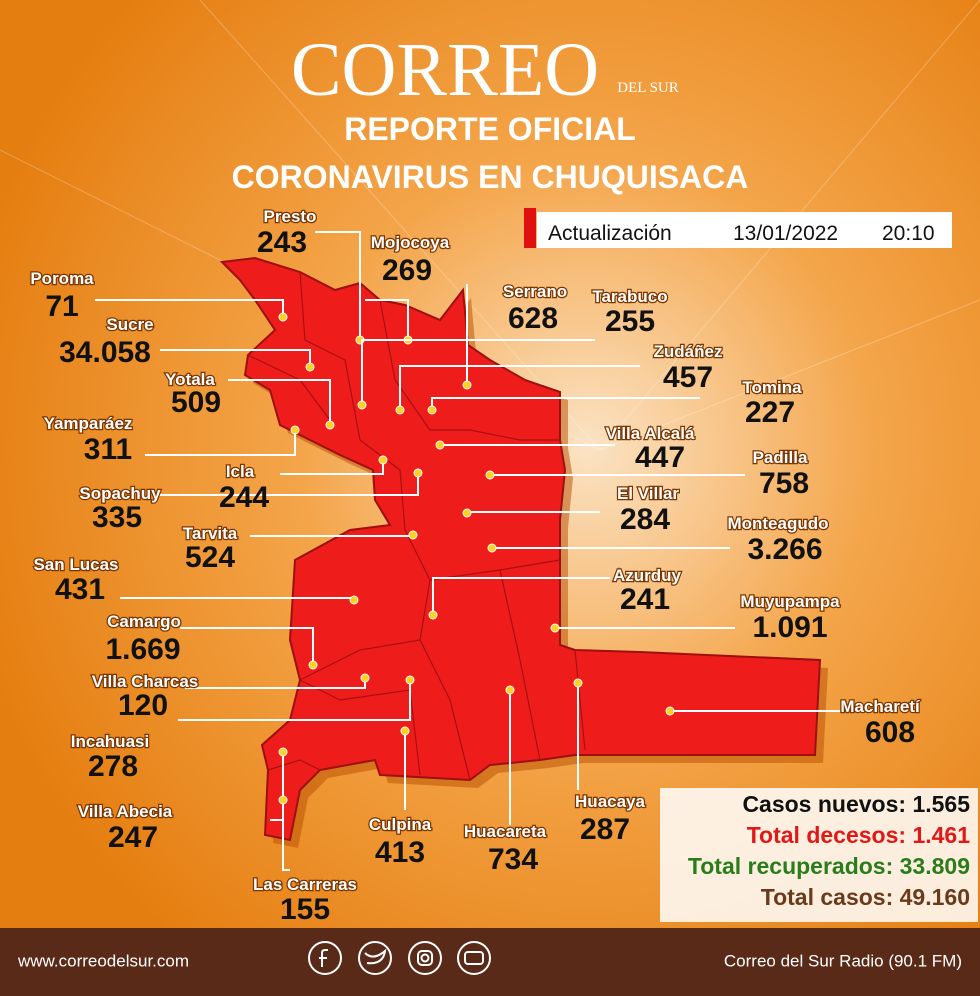 Image resolution: width=980 pixels, height=996 pixels. I want to click on municipality-name: Huacaya, so click(610, 801).